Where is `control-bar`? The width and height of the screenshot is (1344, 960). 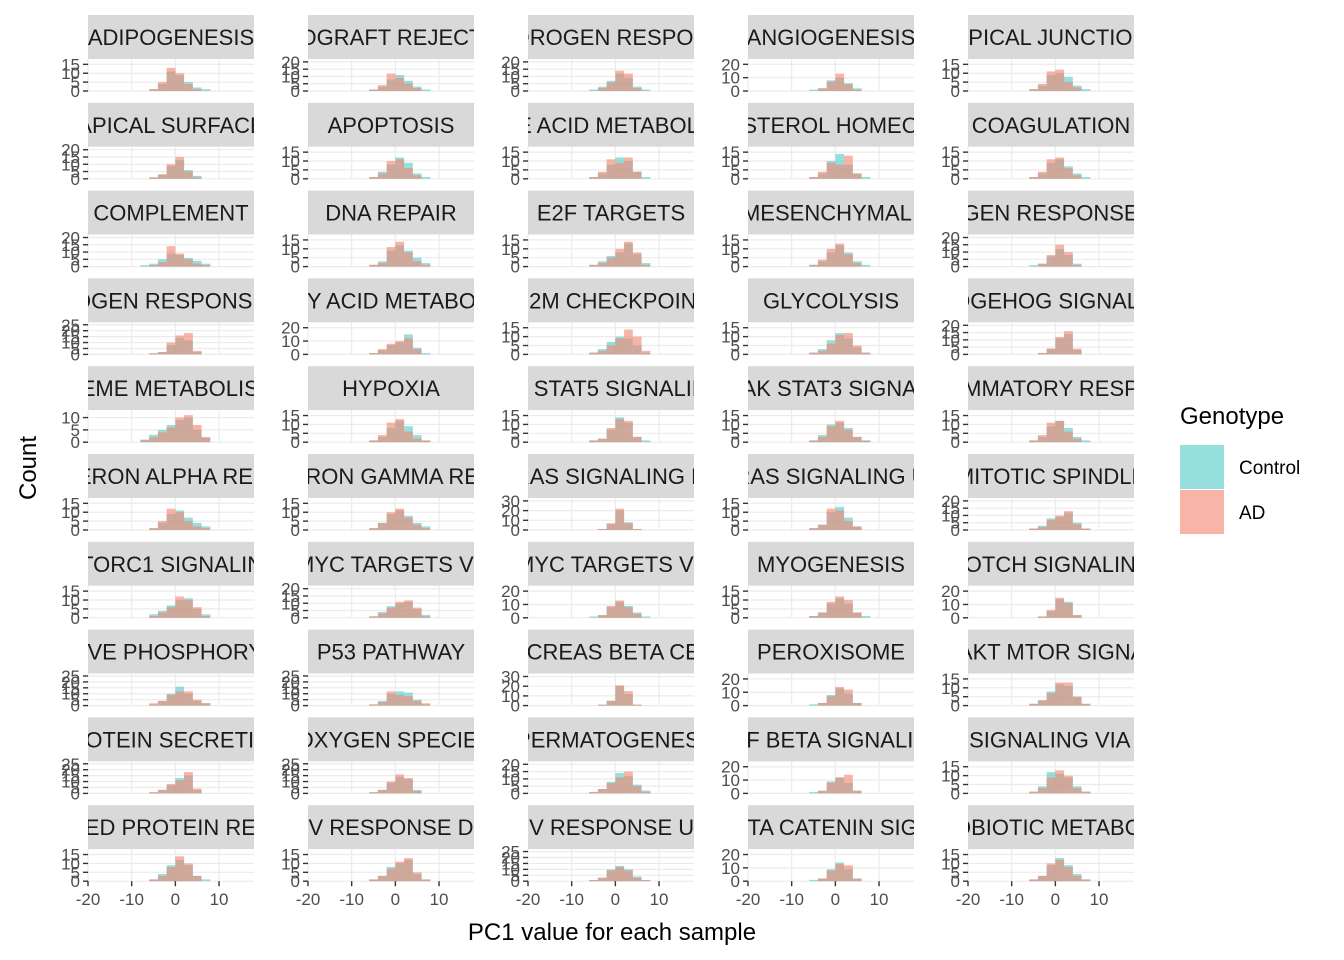
control-bar is located at coordinates (1086, 441).